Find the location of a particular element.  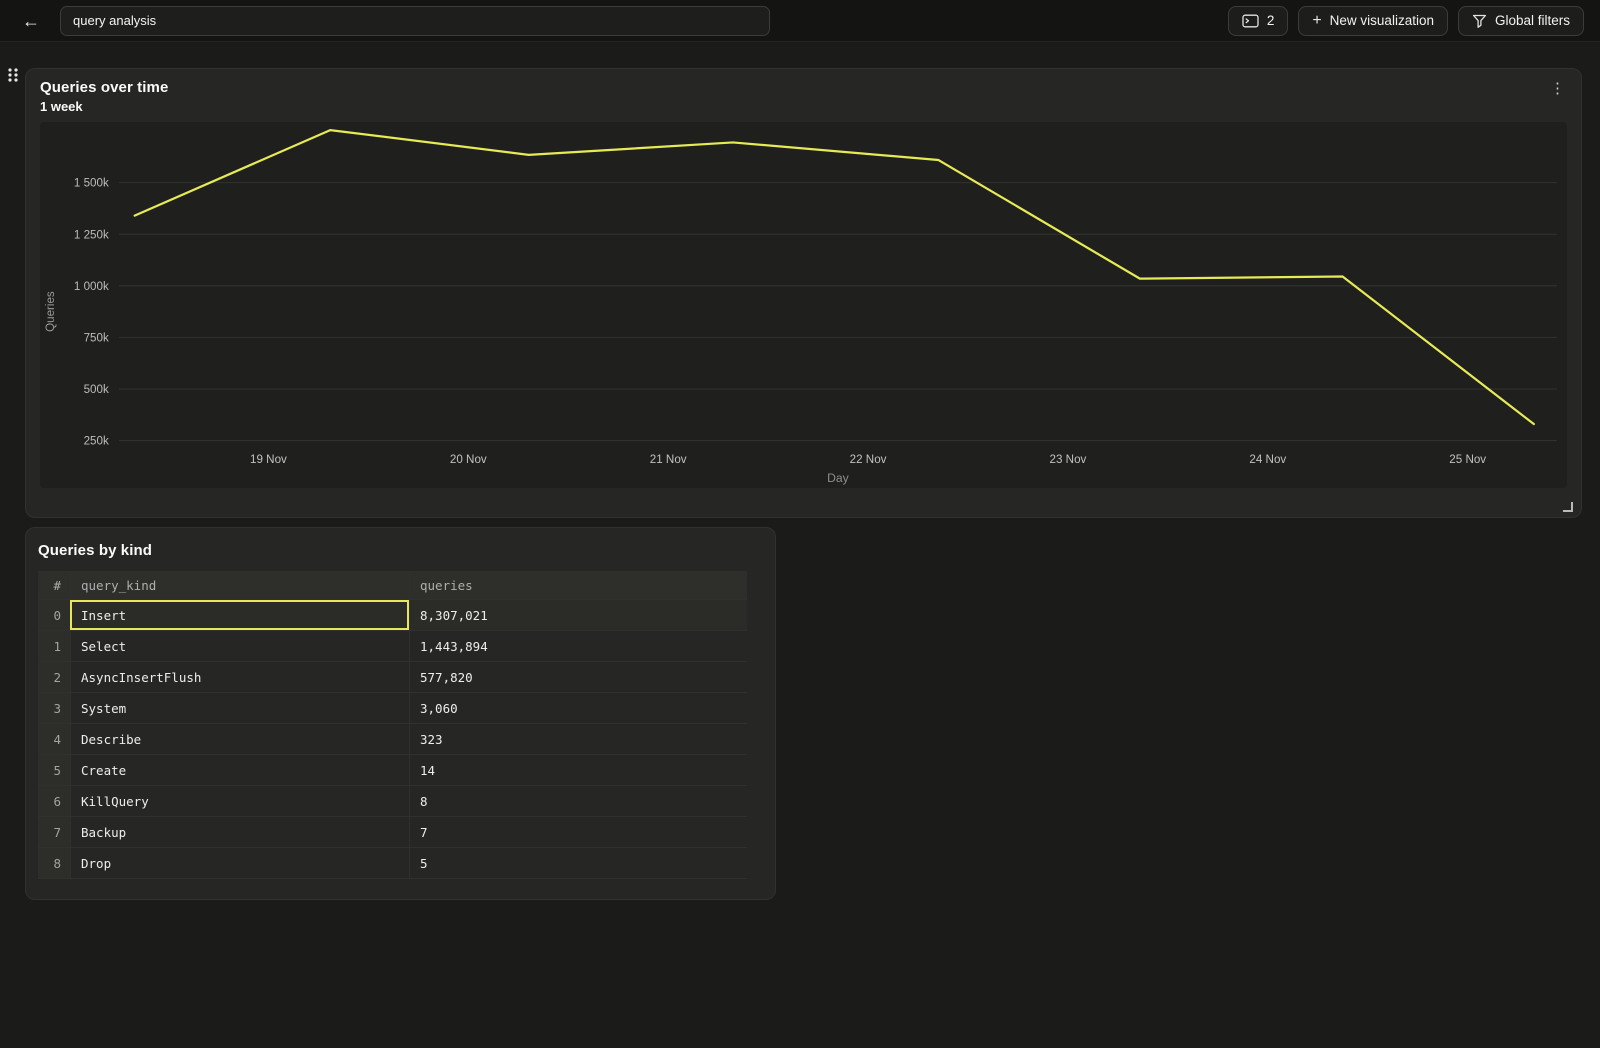

table-cell-index: 3 is located at coordinates (54, 708).